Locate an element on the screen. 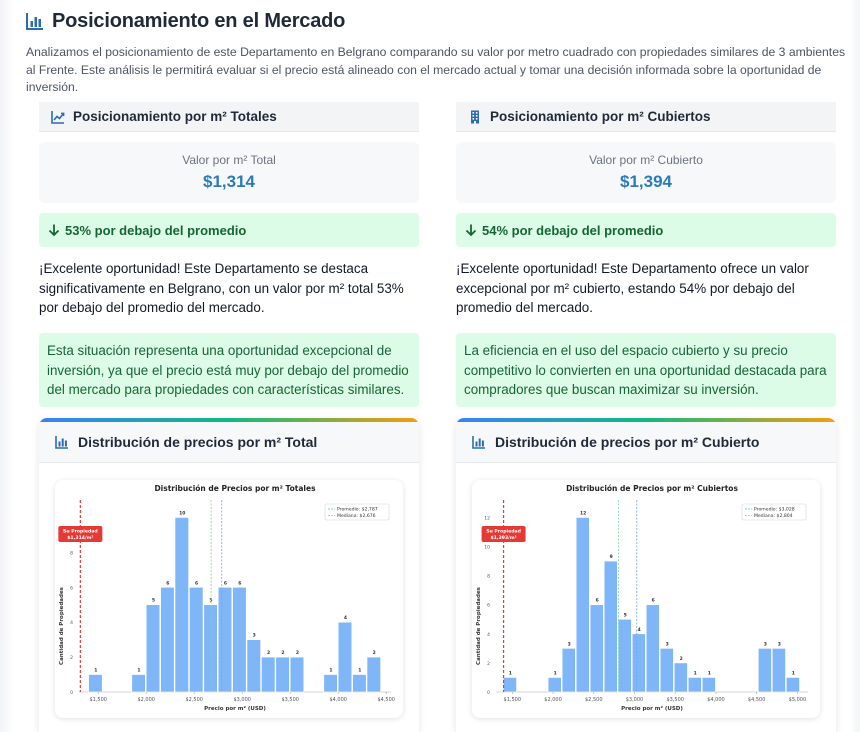 The image size is (860, 732). value-amount: $1,314 is located at coordinates (229, 181).